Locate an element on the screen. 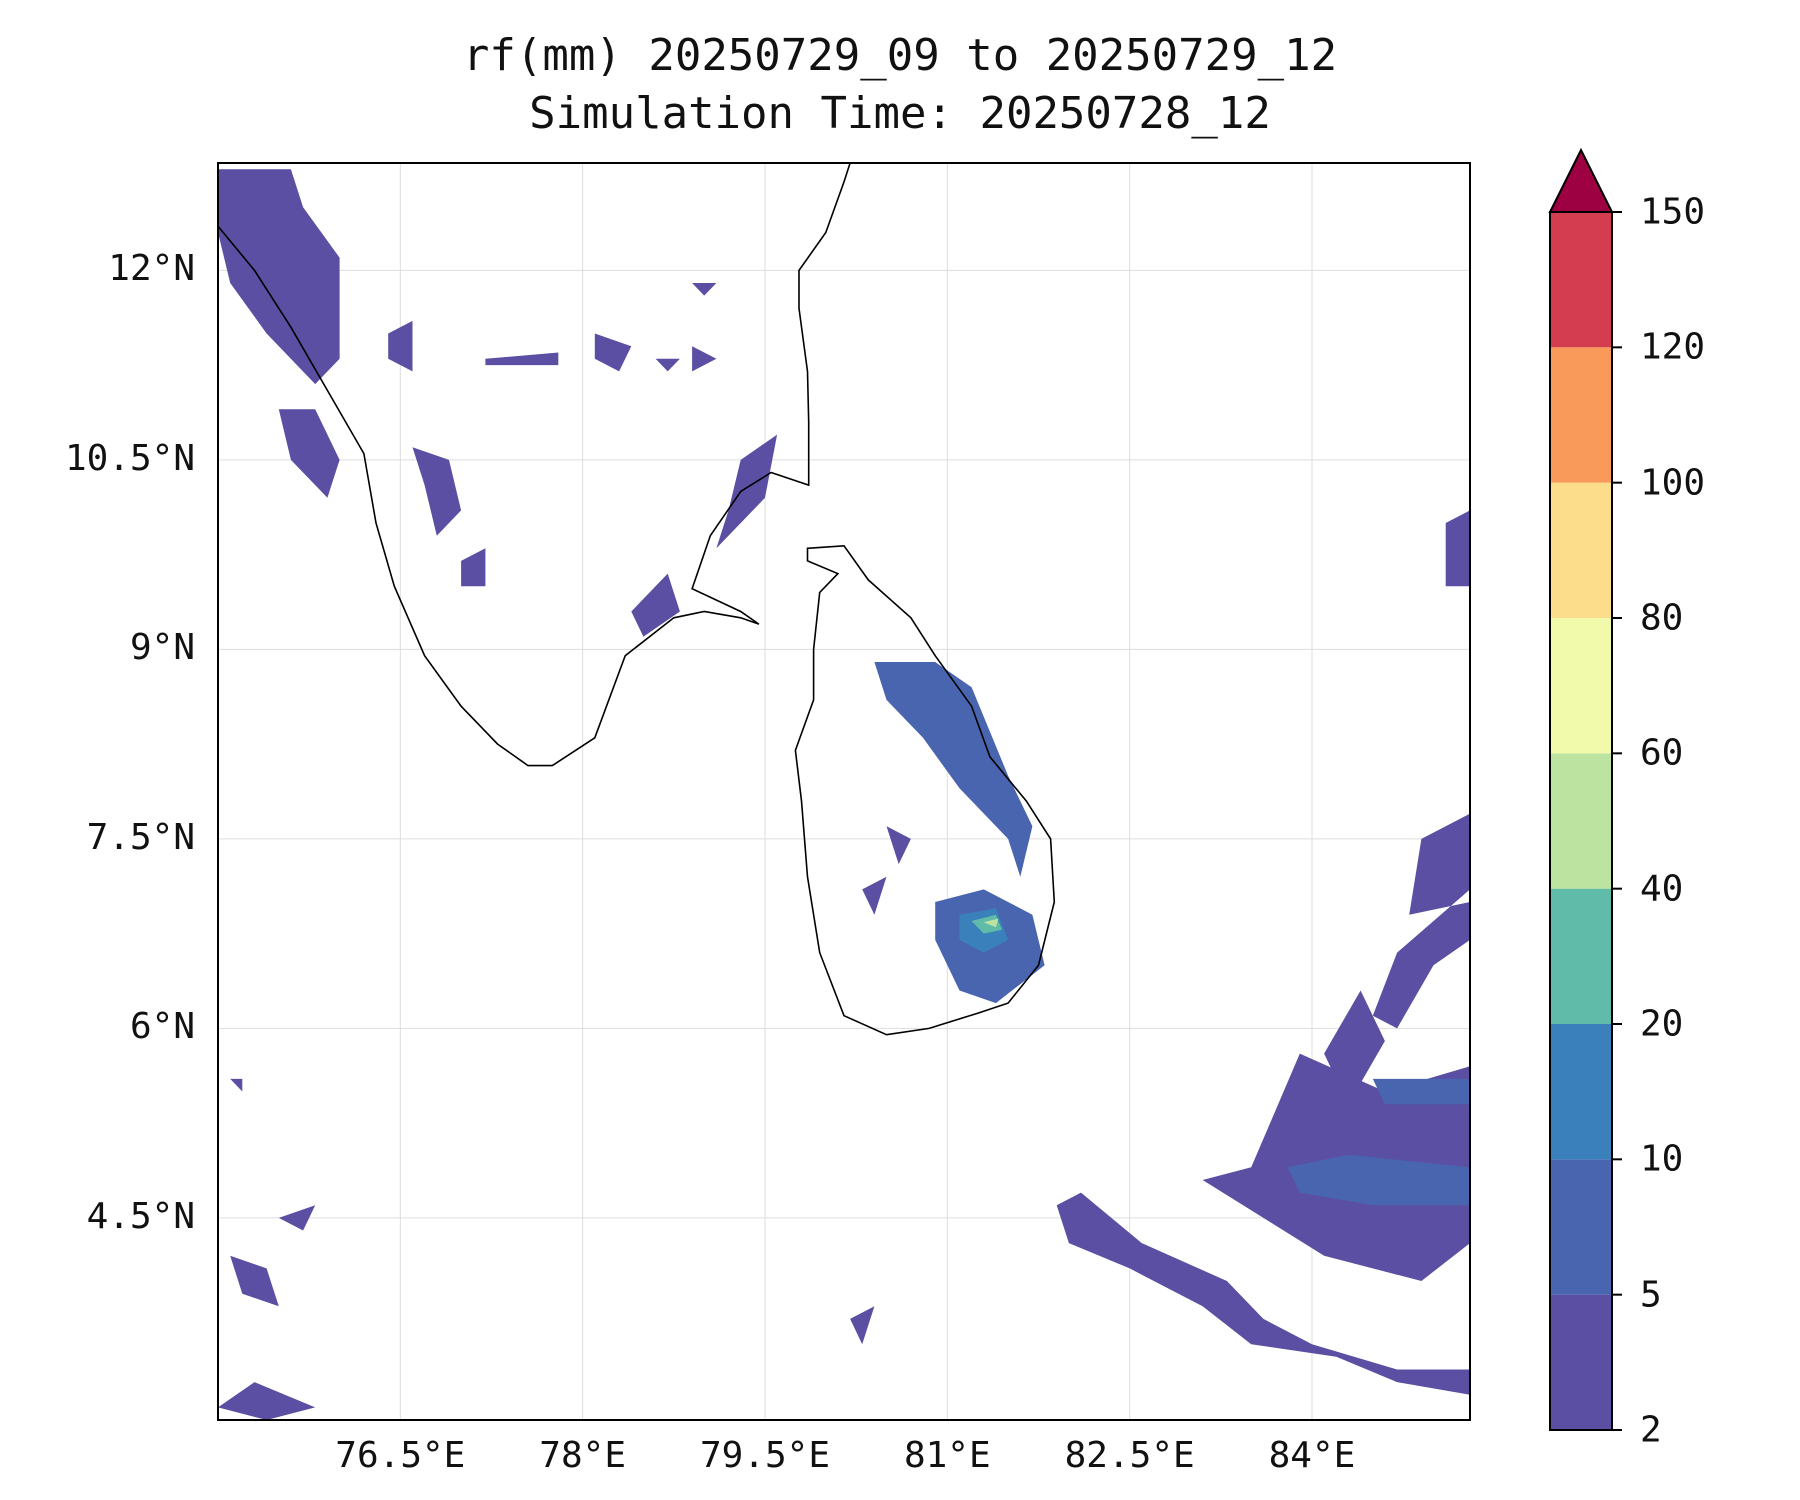 Image resolution: width=1800 pixels, height=1500 pixels. colorbar-label: 10 is located at coordinates (1662, 1159).